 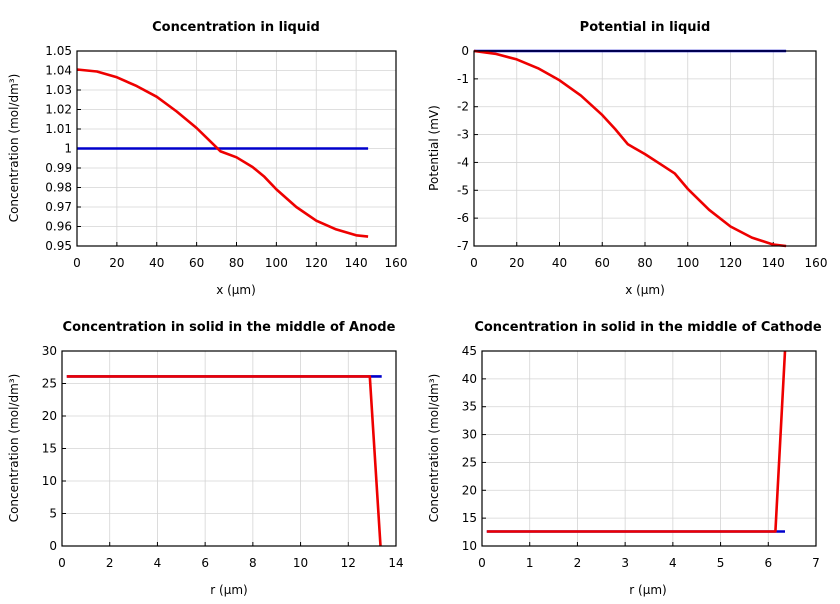 I want to click on chart-title: Potential in liquid, so click(x=645, y=27).